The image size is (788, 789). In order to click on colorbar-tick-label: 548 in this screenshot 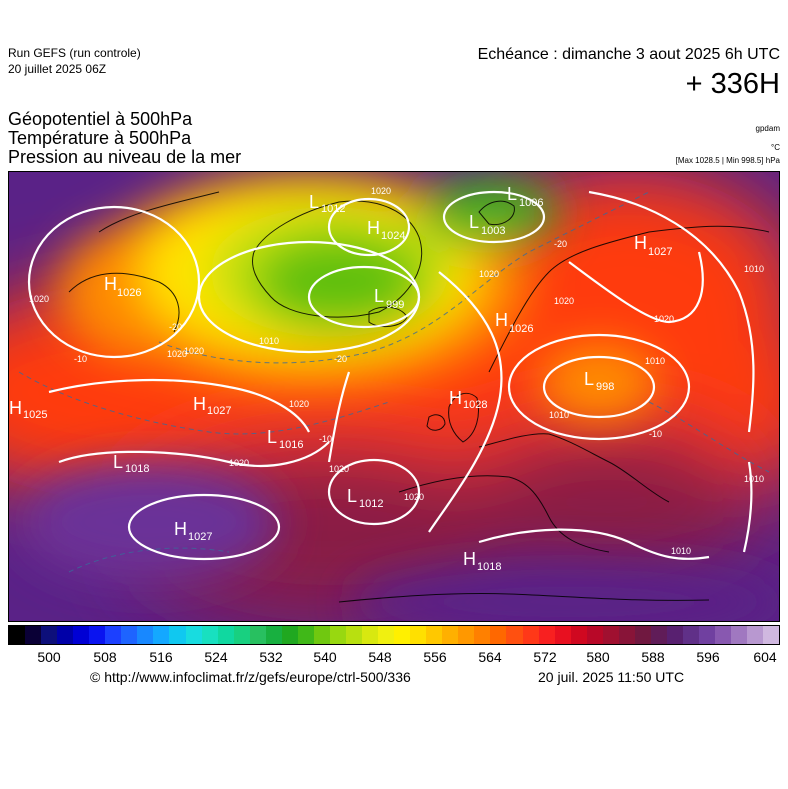, I will do `click(380, 657)`.